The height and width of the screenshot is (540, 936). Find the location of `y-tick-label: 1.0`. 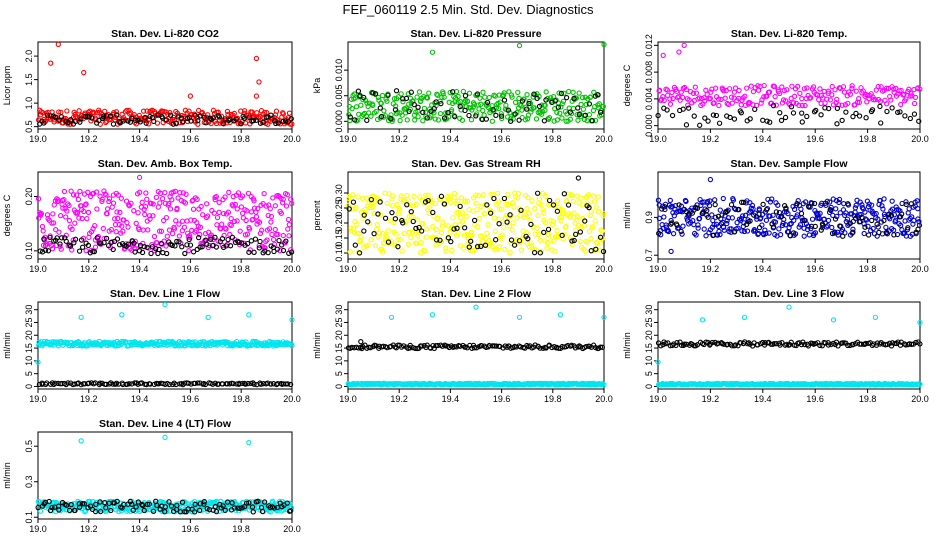

y-tick-label: 1.0 is located at coordinates (29, 103).